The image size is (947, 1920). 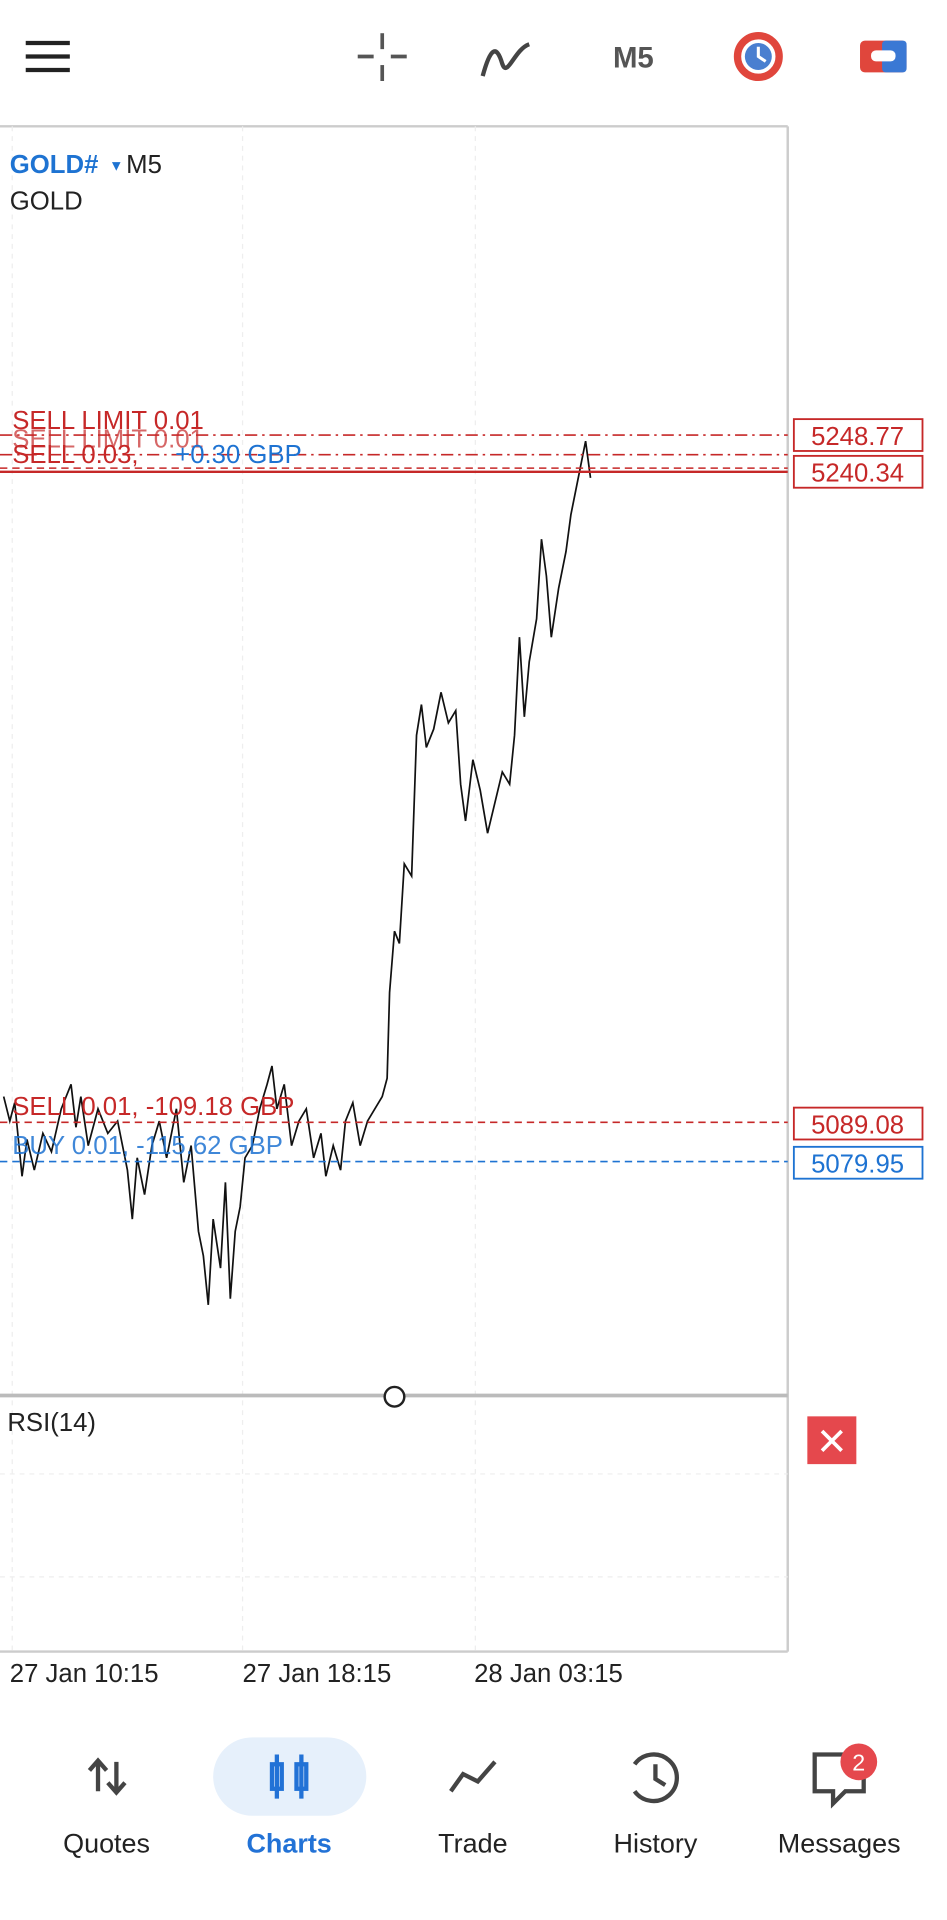 I want to click on crosshair-button, so click(x=382, y=57).